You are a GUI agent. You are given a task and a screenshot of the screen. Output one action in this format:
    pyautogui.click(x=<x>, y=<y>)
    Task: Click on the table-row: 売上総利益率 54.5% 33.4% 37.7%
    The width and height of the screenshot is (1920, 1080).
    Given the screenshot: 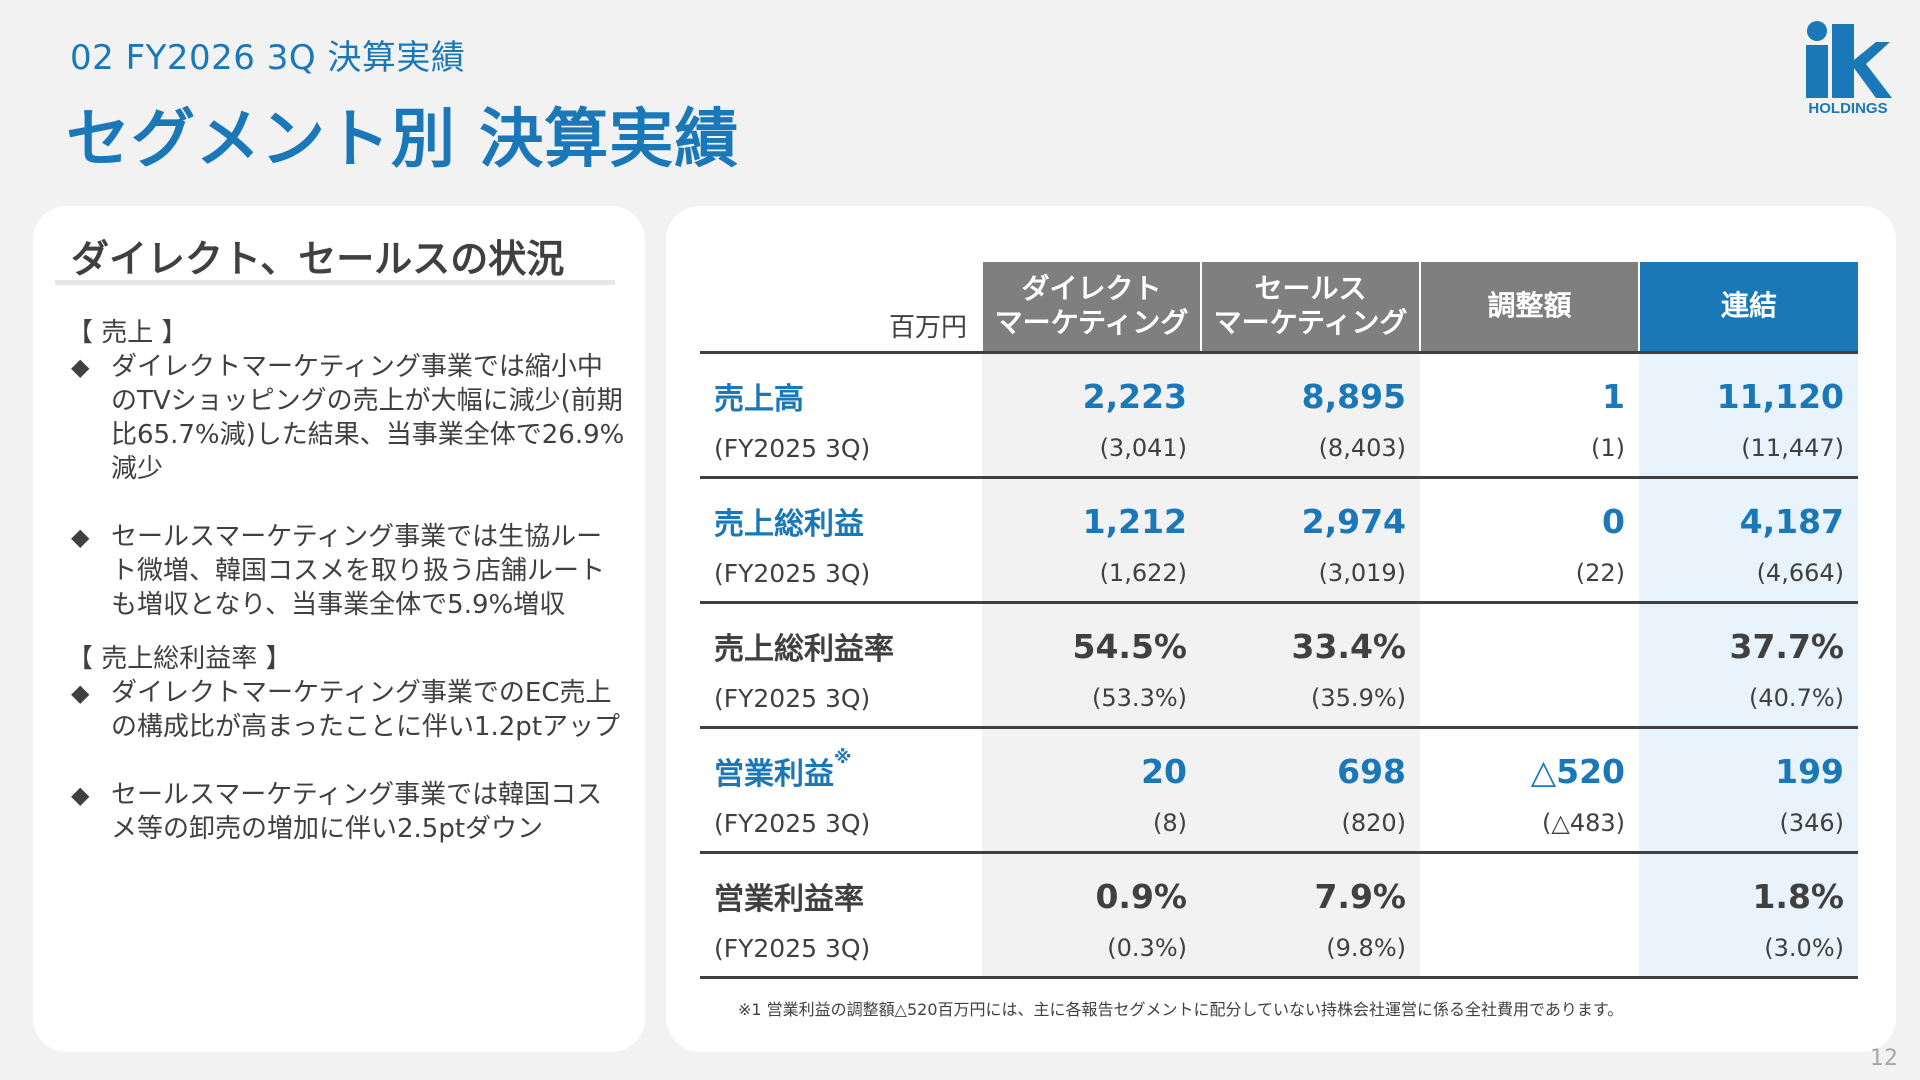 What is the action you would take?
    pyautogui.click(x=1279, y=640)
    